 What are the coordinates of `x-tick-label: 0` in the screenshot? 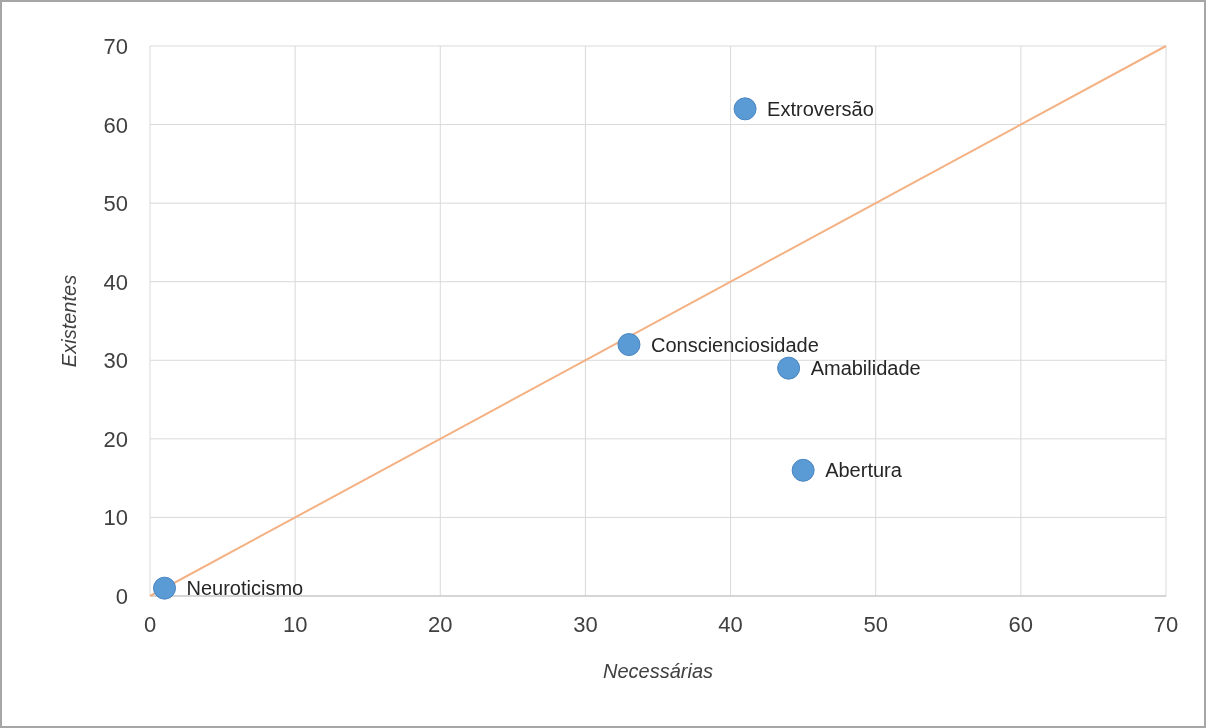 It's located at (150, 624).